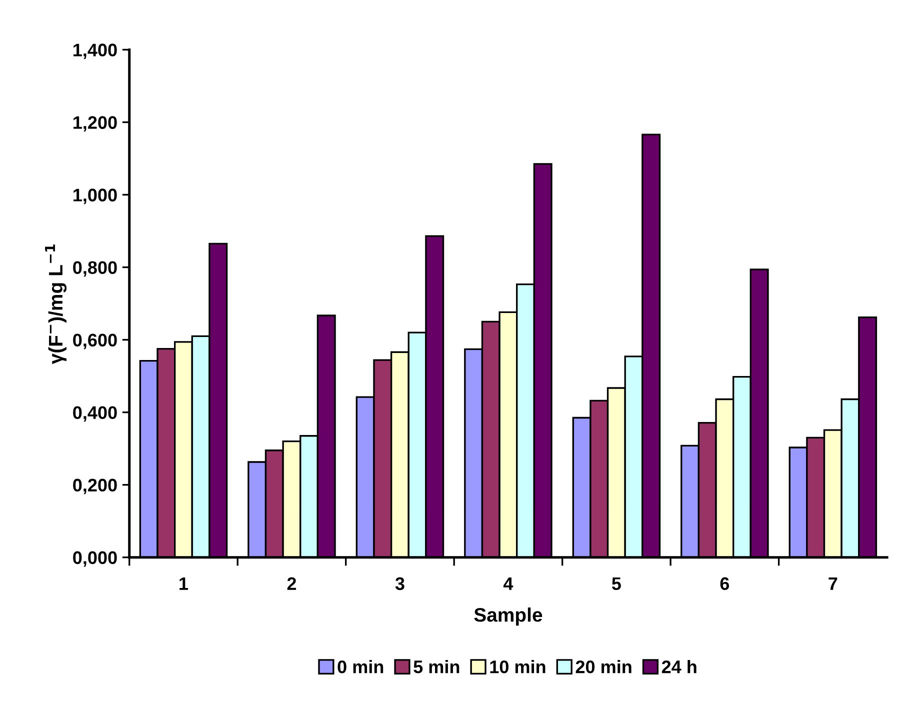 This screenshot has width=924, height=710. I want to click on x-tick-label: 4, so click(508, 583).